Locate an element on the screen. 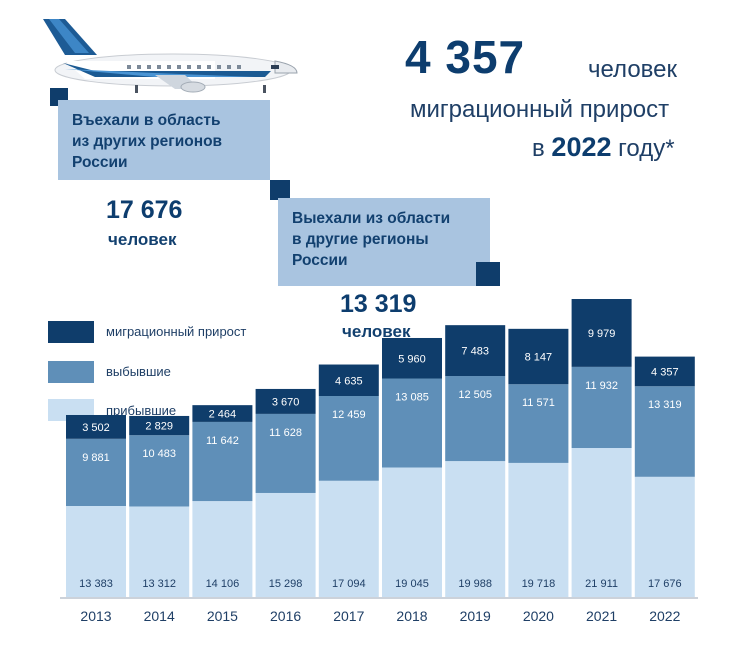  arrived-value: 17 676 is located at coordinates (144, 210).